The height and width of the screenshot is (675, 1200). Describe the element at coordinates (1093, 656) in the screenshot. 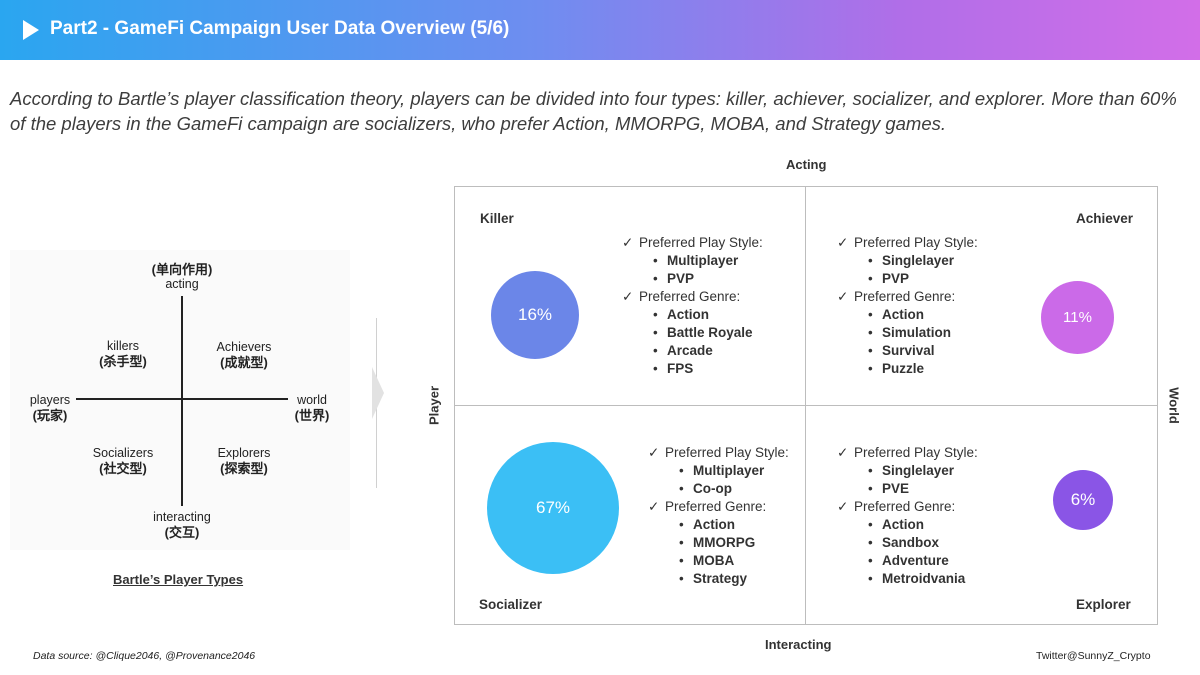

I see `author-credit: Twitter@SunnyZ_Crypto` at that location.